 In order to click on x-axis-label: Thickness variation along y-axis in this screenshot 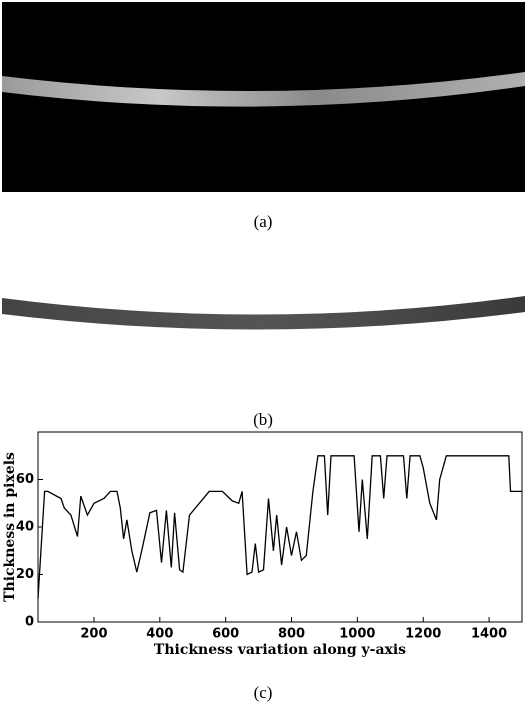, I will do `click(280, 650)`.